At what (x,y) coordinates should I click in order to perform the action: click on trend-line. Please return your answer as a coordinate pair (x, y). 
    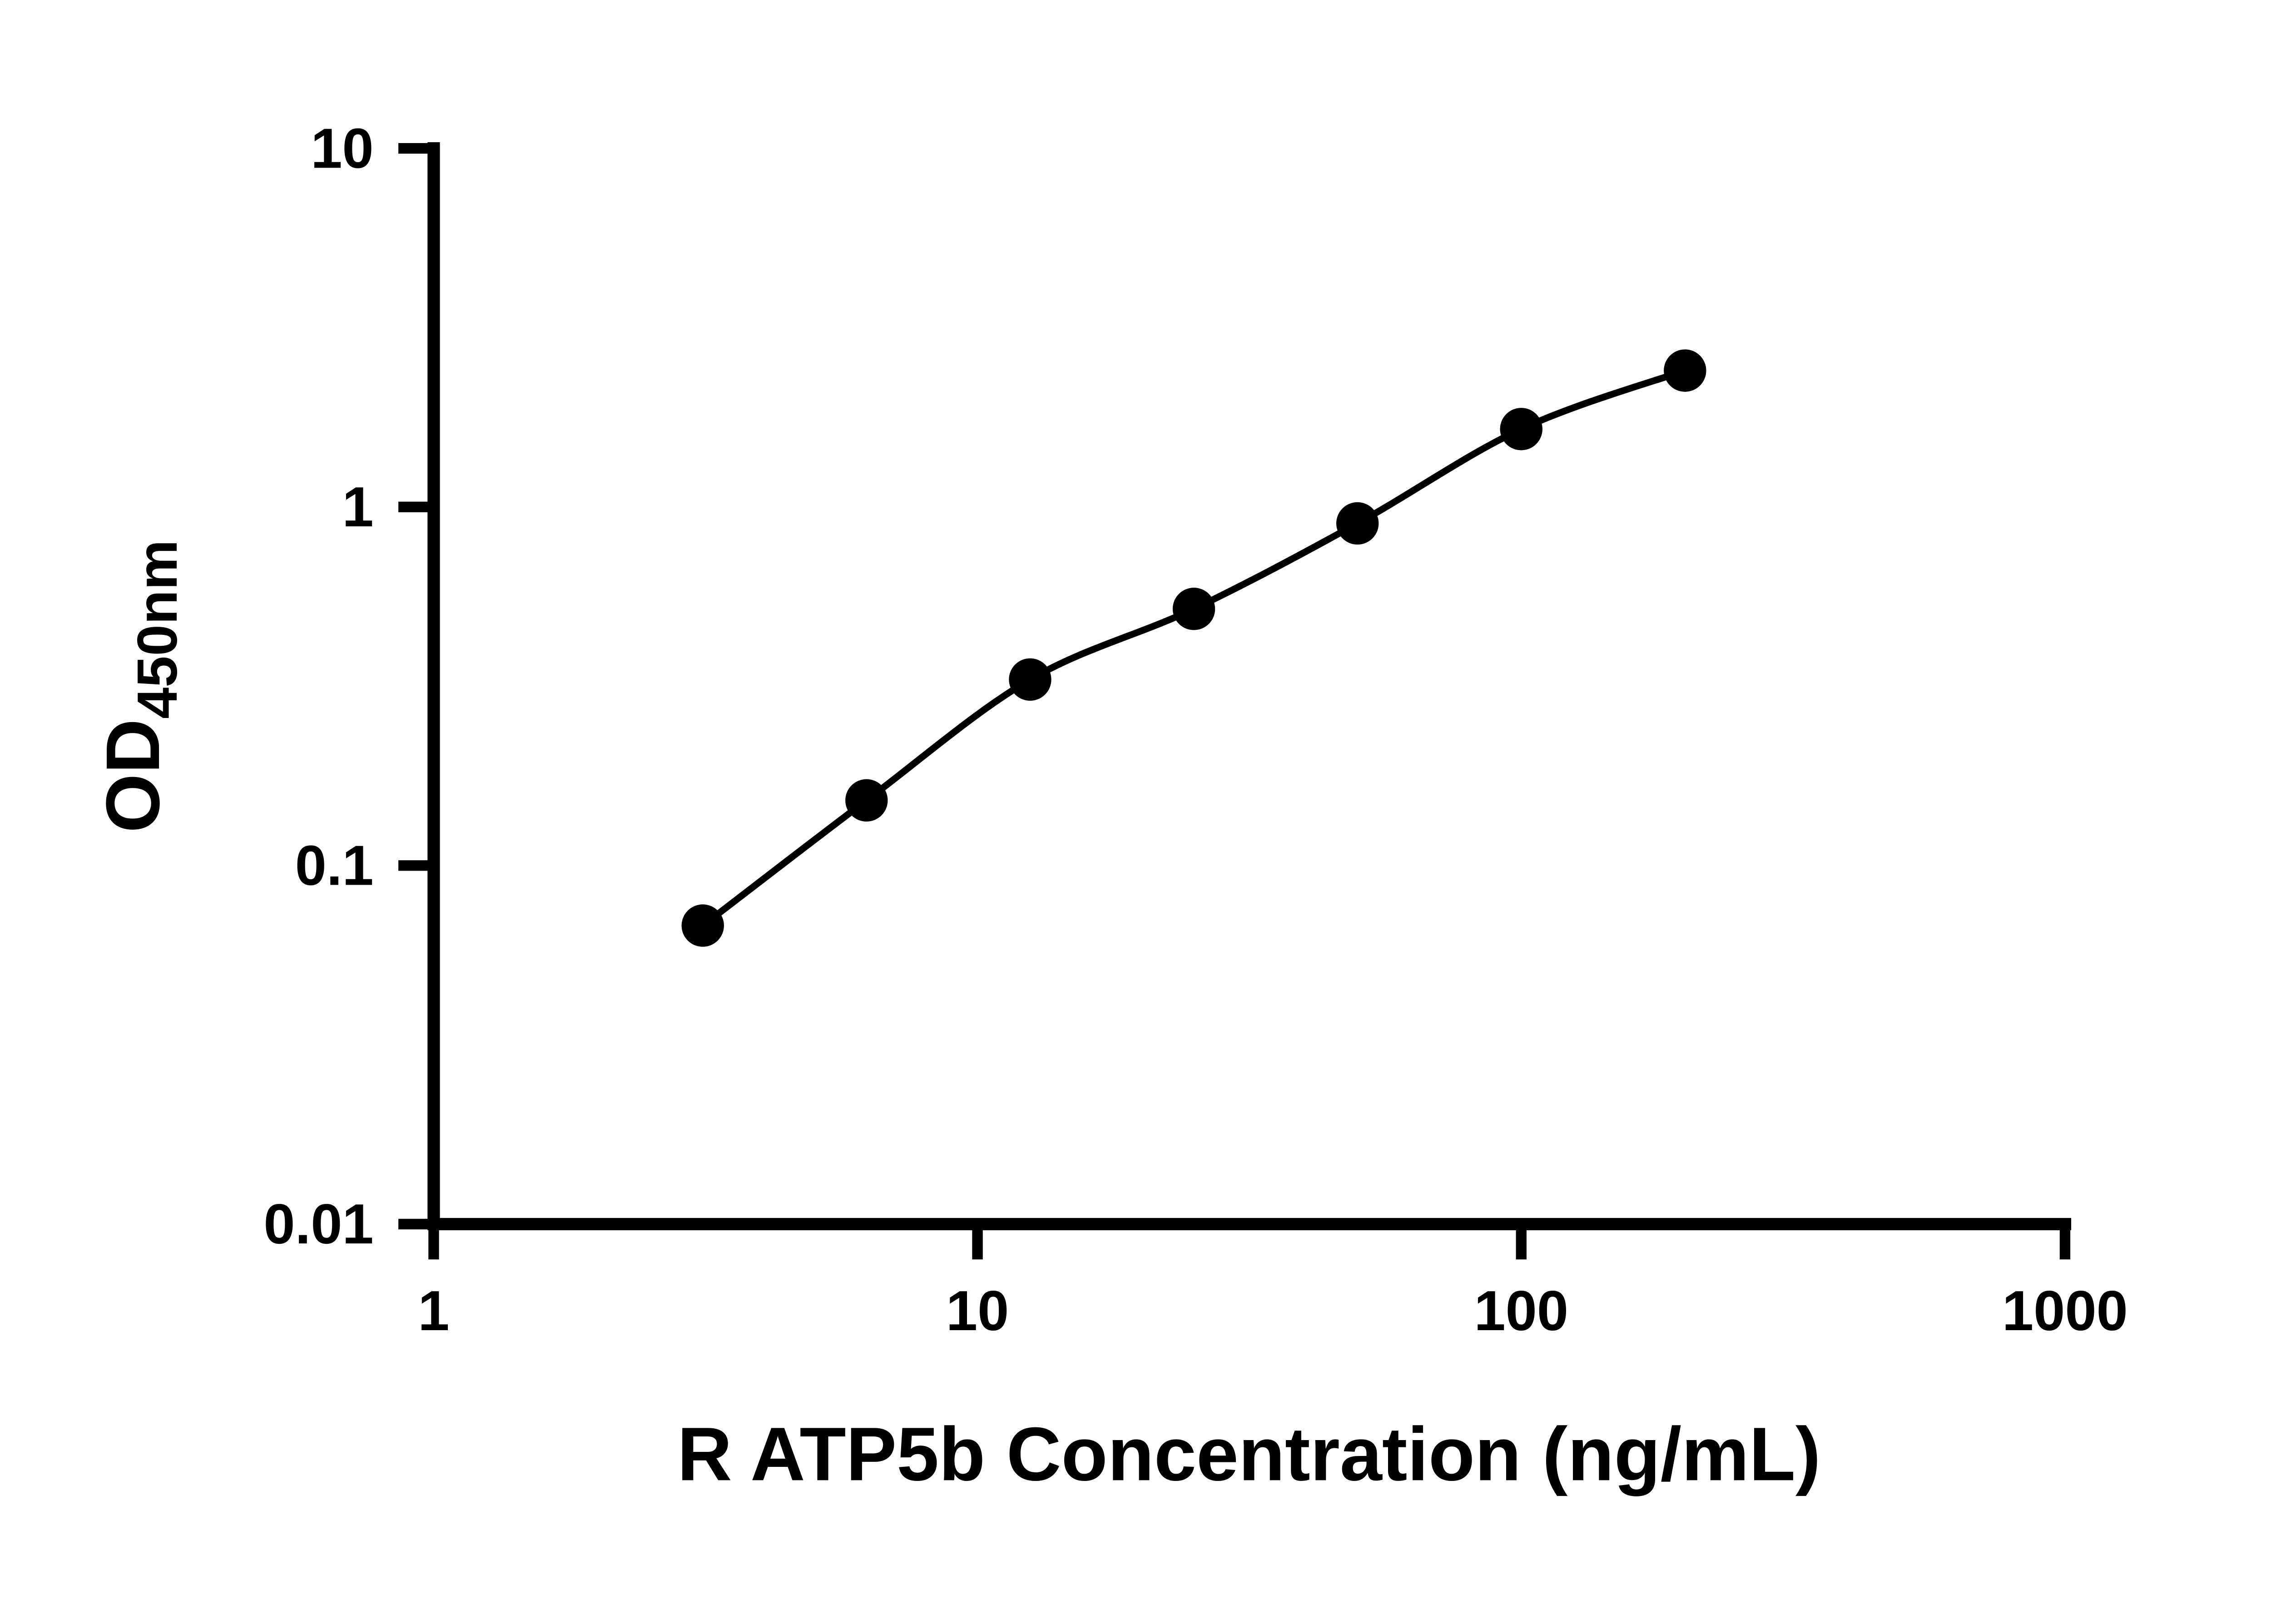
    Looking at the image, I should click on (1193, 647).